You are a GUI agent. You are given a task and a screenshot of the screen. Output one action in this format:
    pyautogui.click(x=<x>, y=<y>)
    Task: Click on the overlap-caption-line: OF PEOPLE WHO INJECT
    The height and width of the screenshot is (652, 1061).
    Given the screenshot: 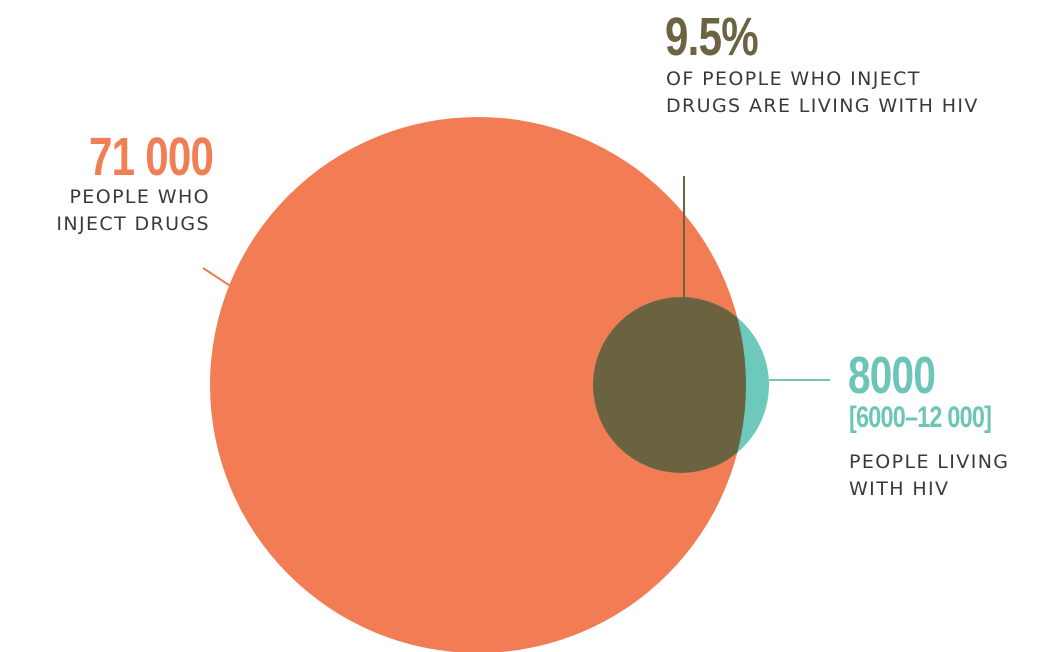 What is the action you would take?
    pyautogui.click(x=793, y=79)
    